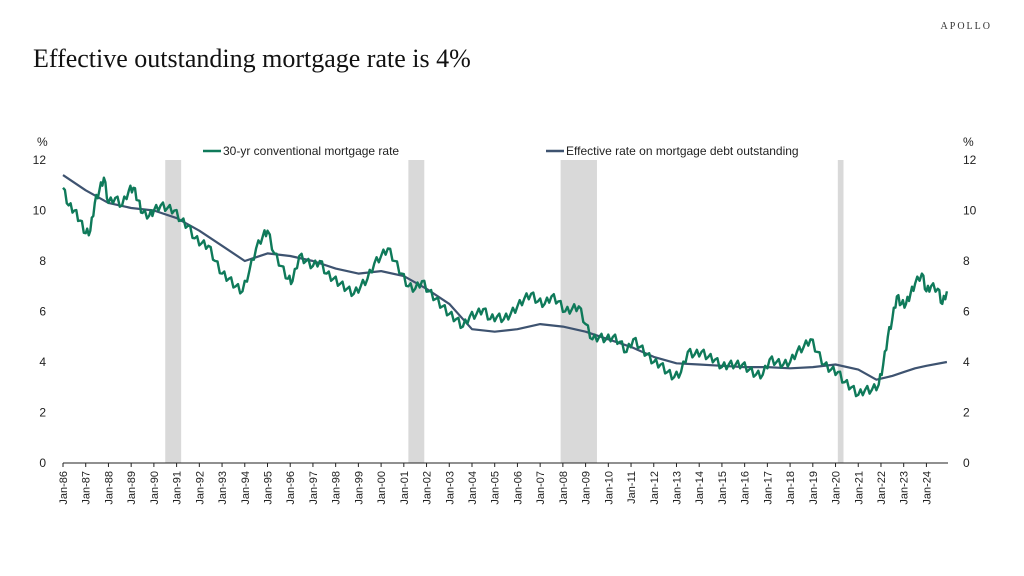 This screenshot has height=576, width=1024. What do you see at coordinates (64, 488) in the screenshot?
I see `x-tick-label: Jan-86` at bounding box center [64, 488].